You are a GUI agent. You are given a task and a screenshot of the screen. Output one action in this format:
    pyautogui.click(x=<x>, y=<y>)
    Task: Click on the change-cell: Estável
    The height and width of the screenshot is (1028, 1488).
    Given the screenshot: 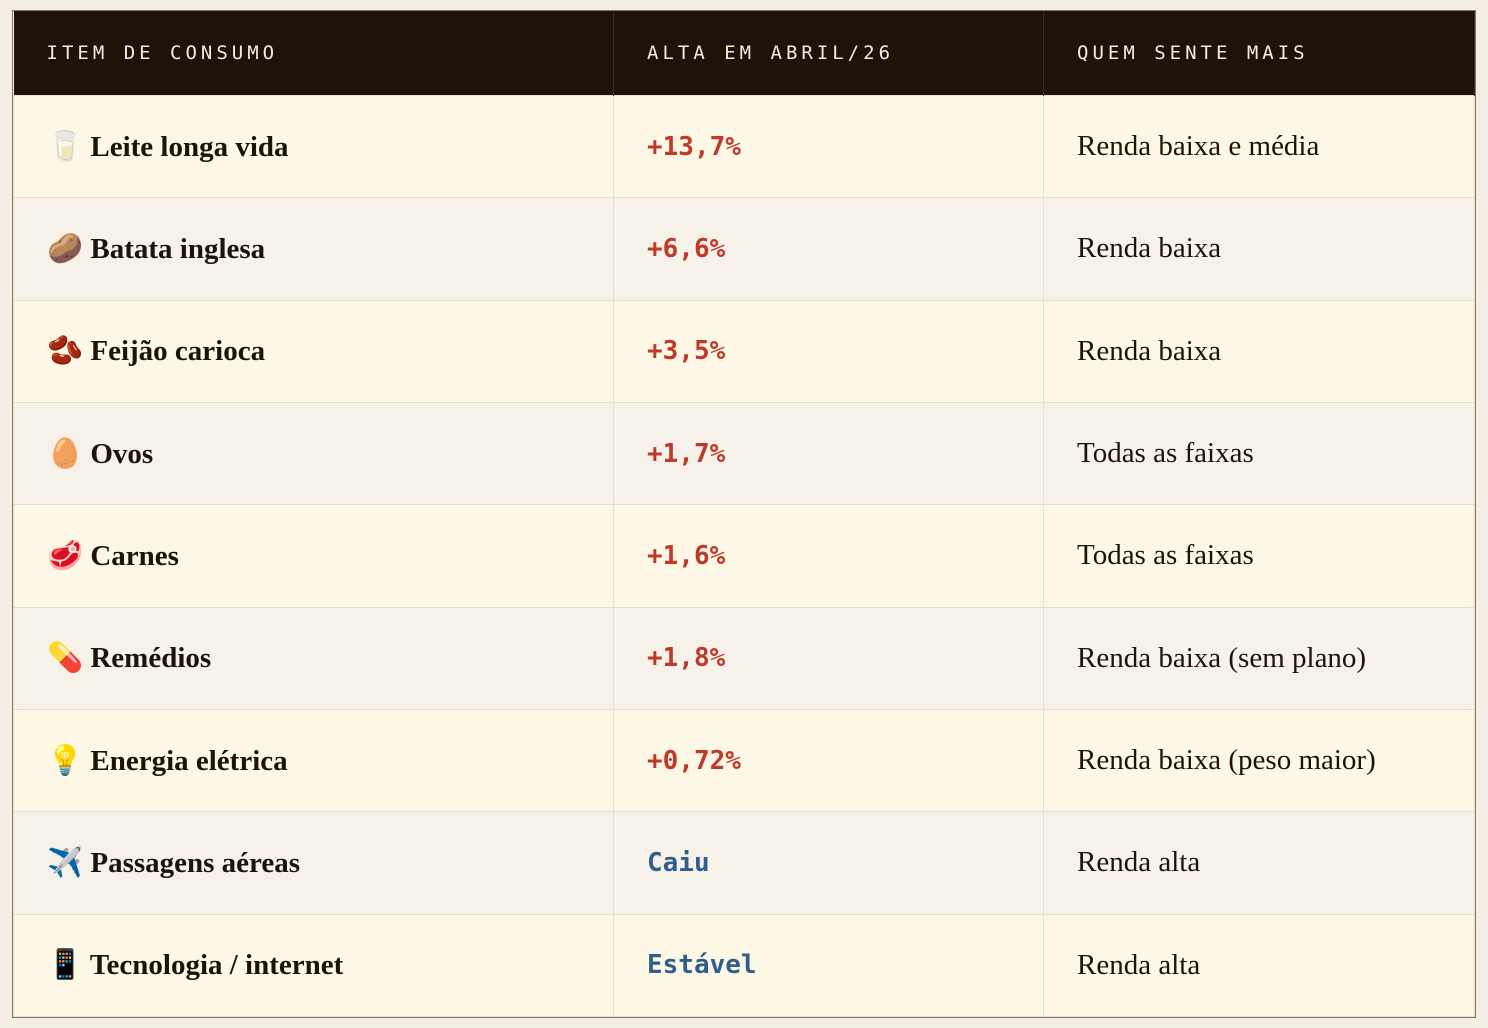 What is the action you would take?
    pyautogui.click(x=828, y=965)
    